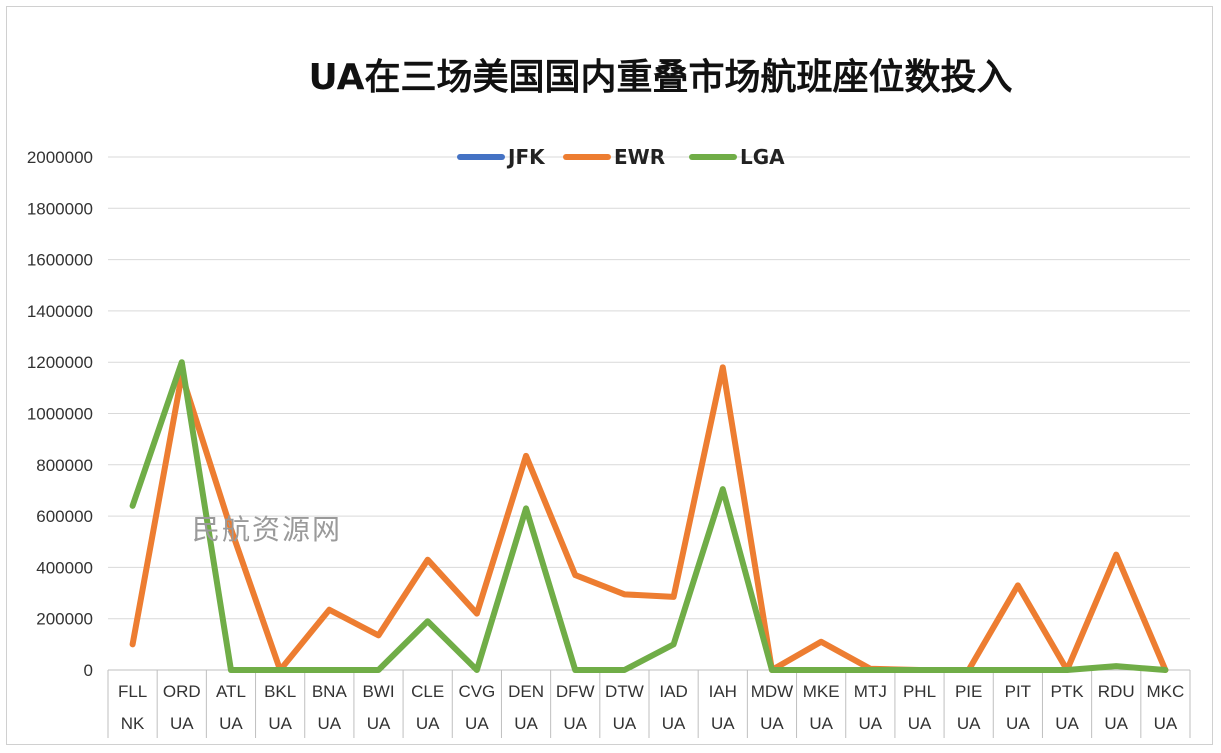 The height and width of the screenshot is (753, 1221). I want to click on x-tick-label: MTJ, so click(870, 691).